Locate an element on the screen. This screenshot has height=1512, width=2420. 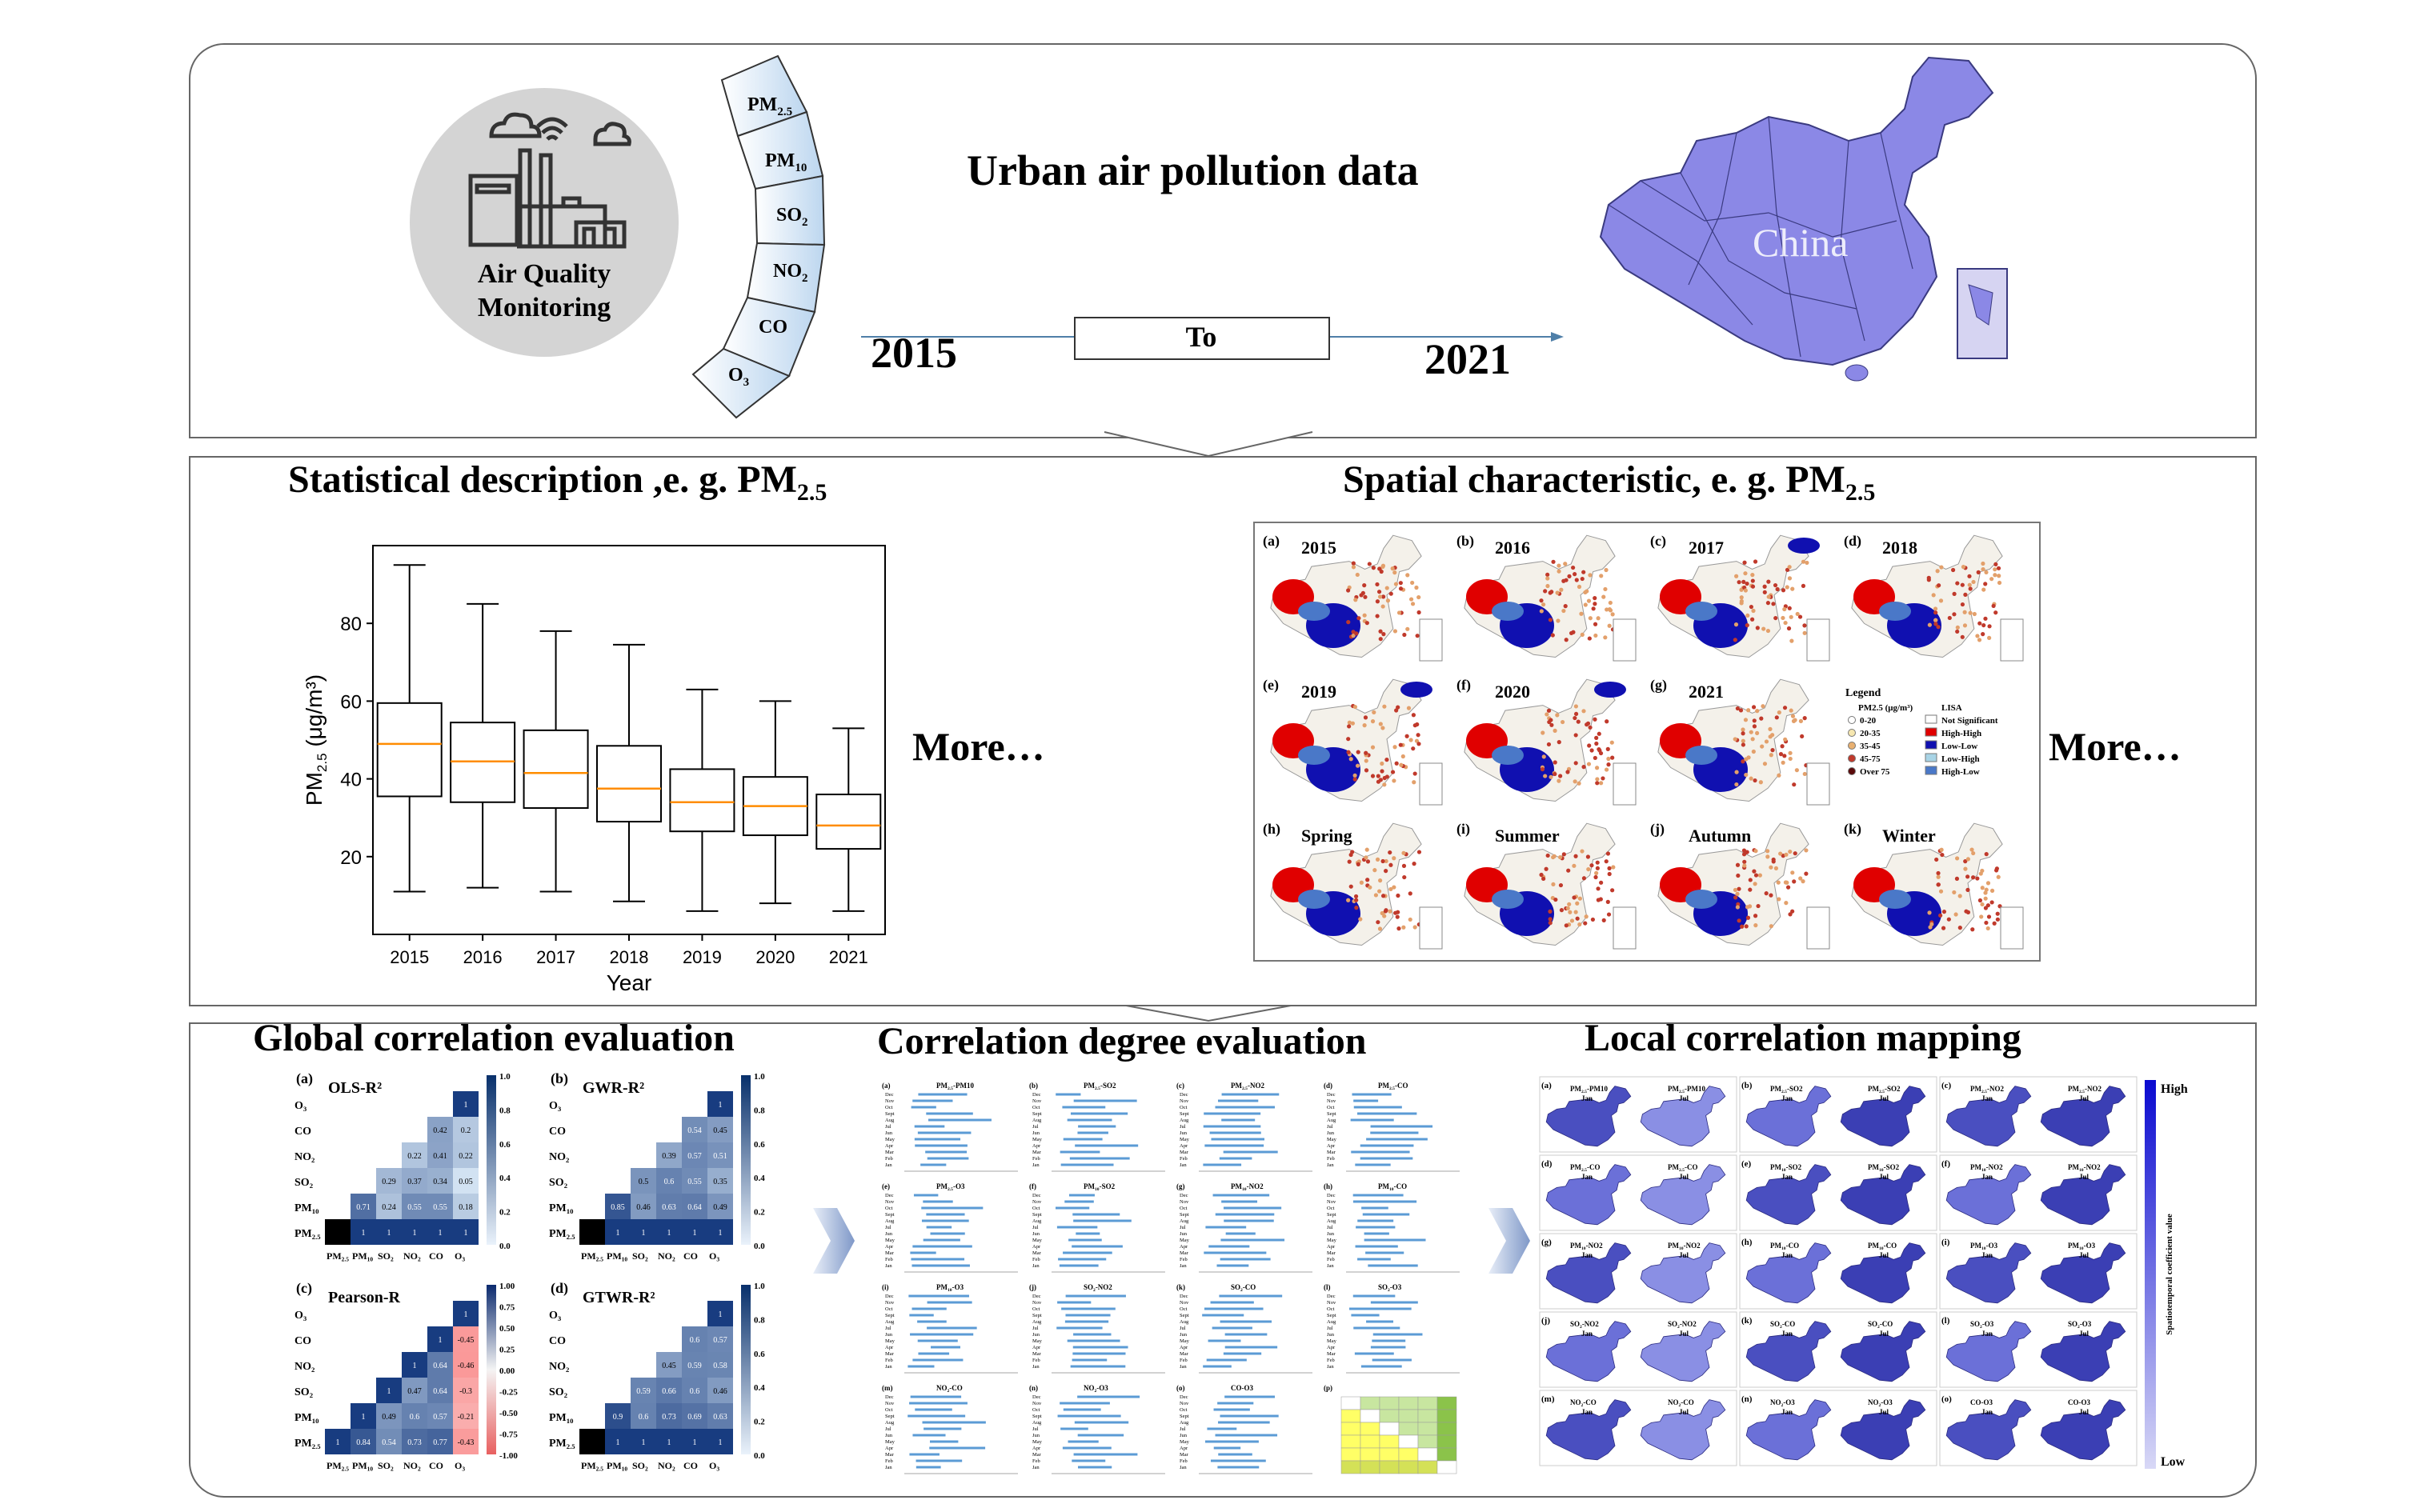
degree-month-label: Jul is located at coordinates (888, 1127).